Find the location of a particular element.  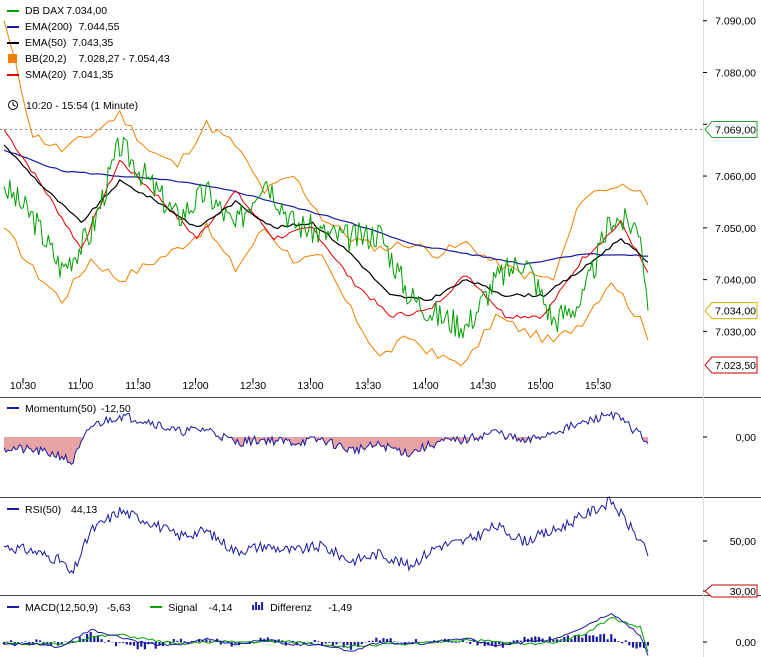

legend-item-sma-20: SMA(20) 7.041,35 is located at coordinates (60, 75).